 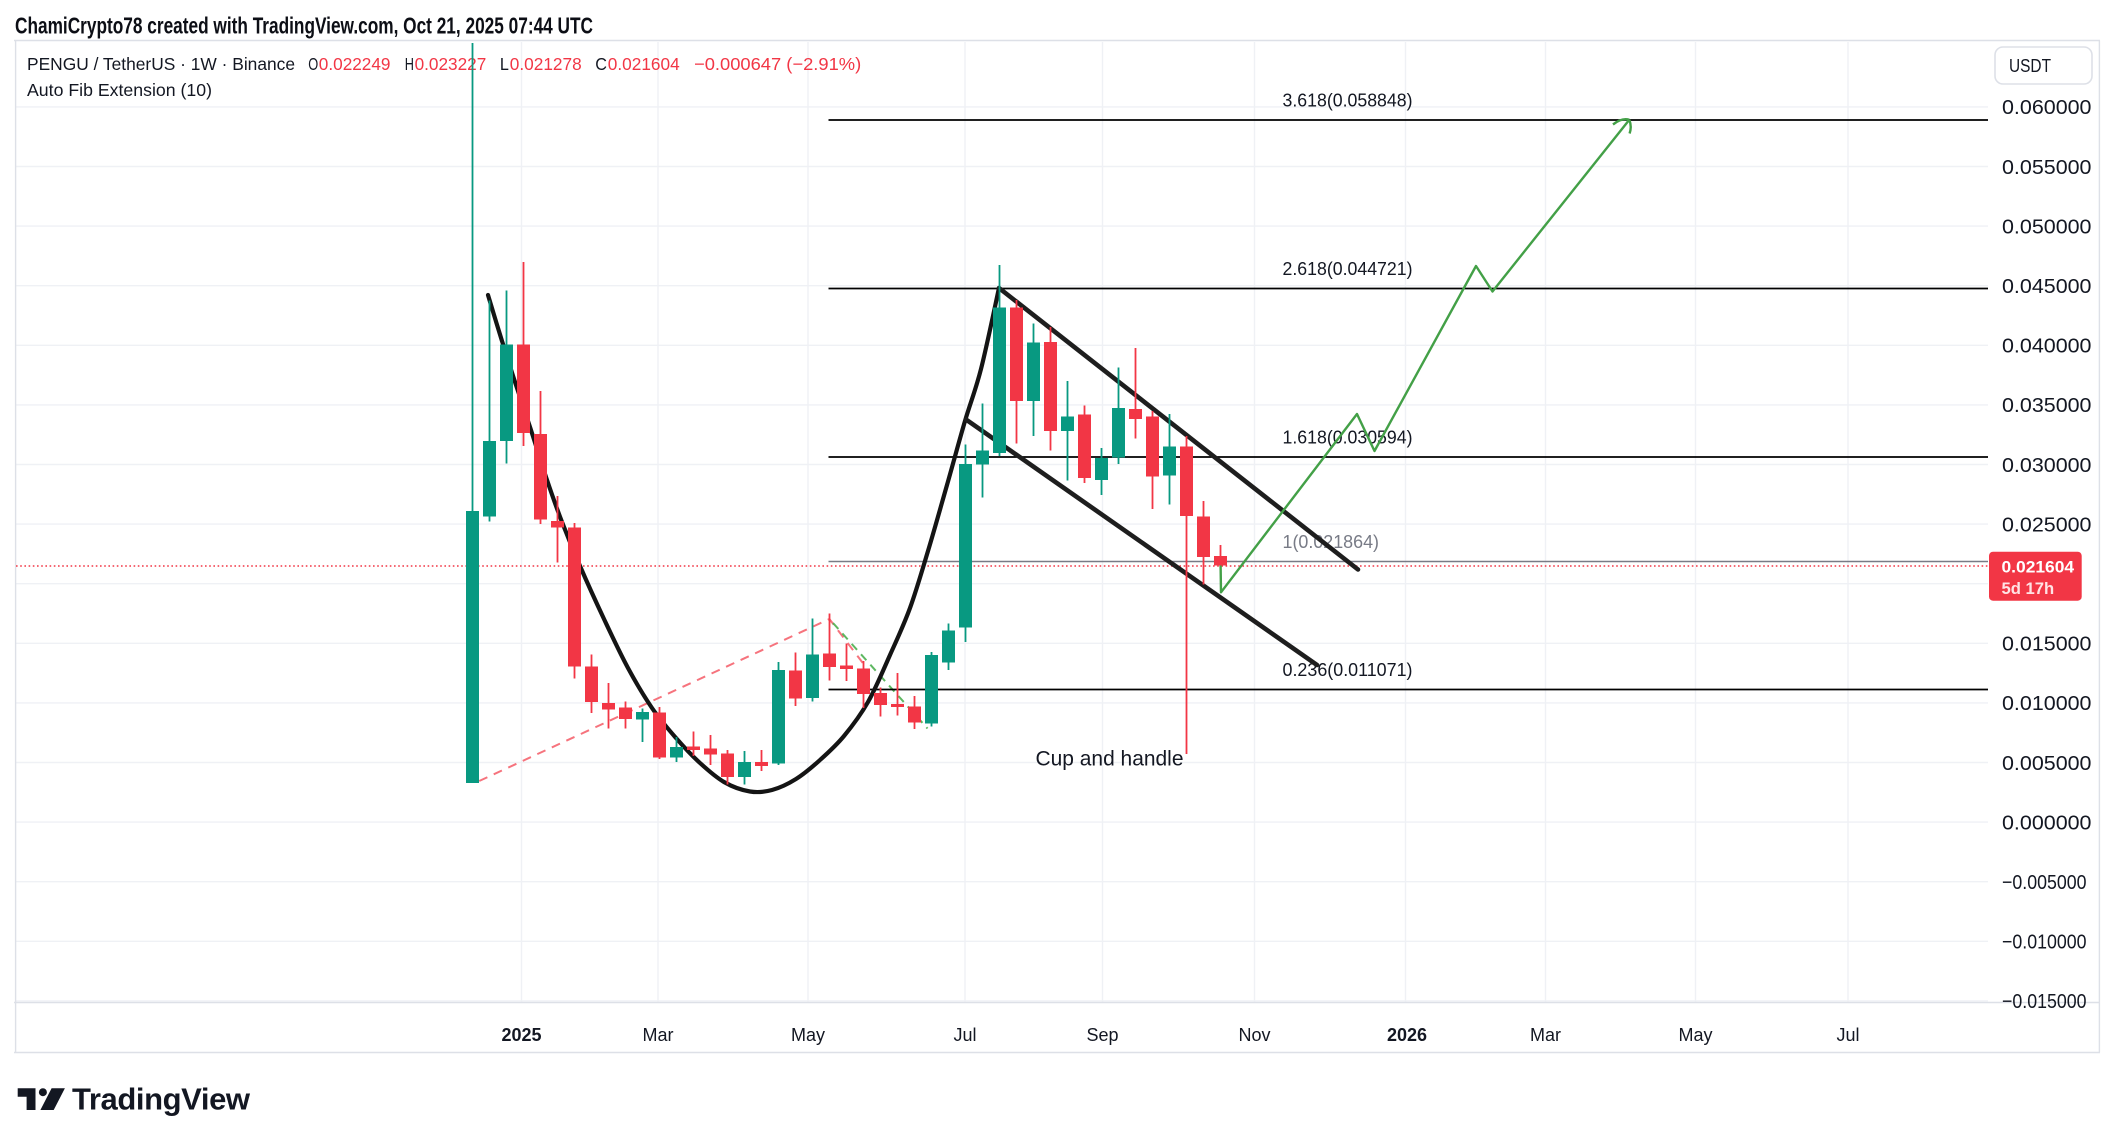 I want to click on svg-text: 0.005000, so click(x=2047, y=763).